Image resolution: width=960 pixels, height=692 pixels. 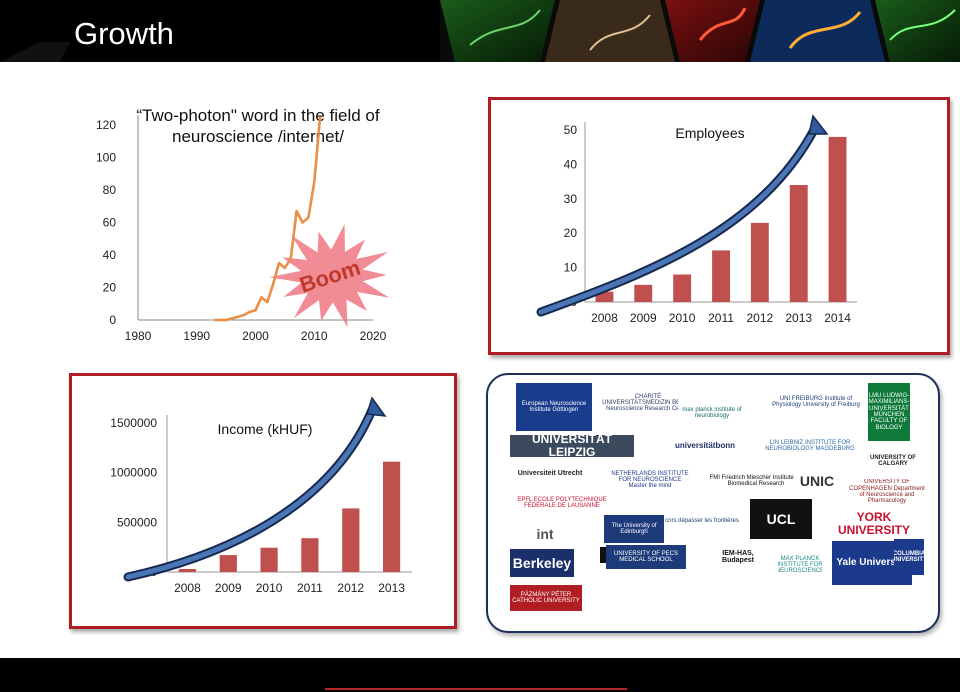 What do you see at coordinates (571, 199) in the screenshot?
I see `y-tick-label: 30` at bounding box center [571, 199].